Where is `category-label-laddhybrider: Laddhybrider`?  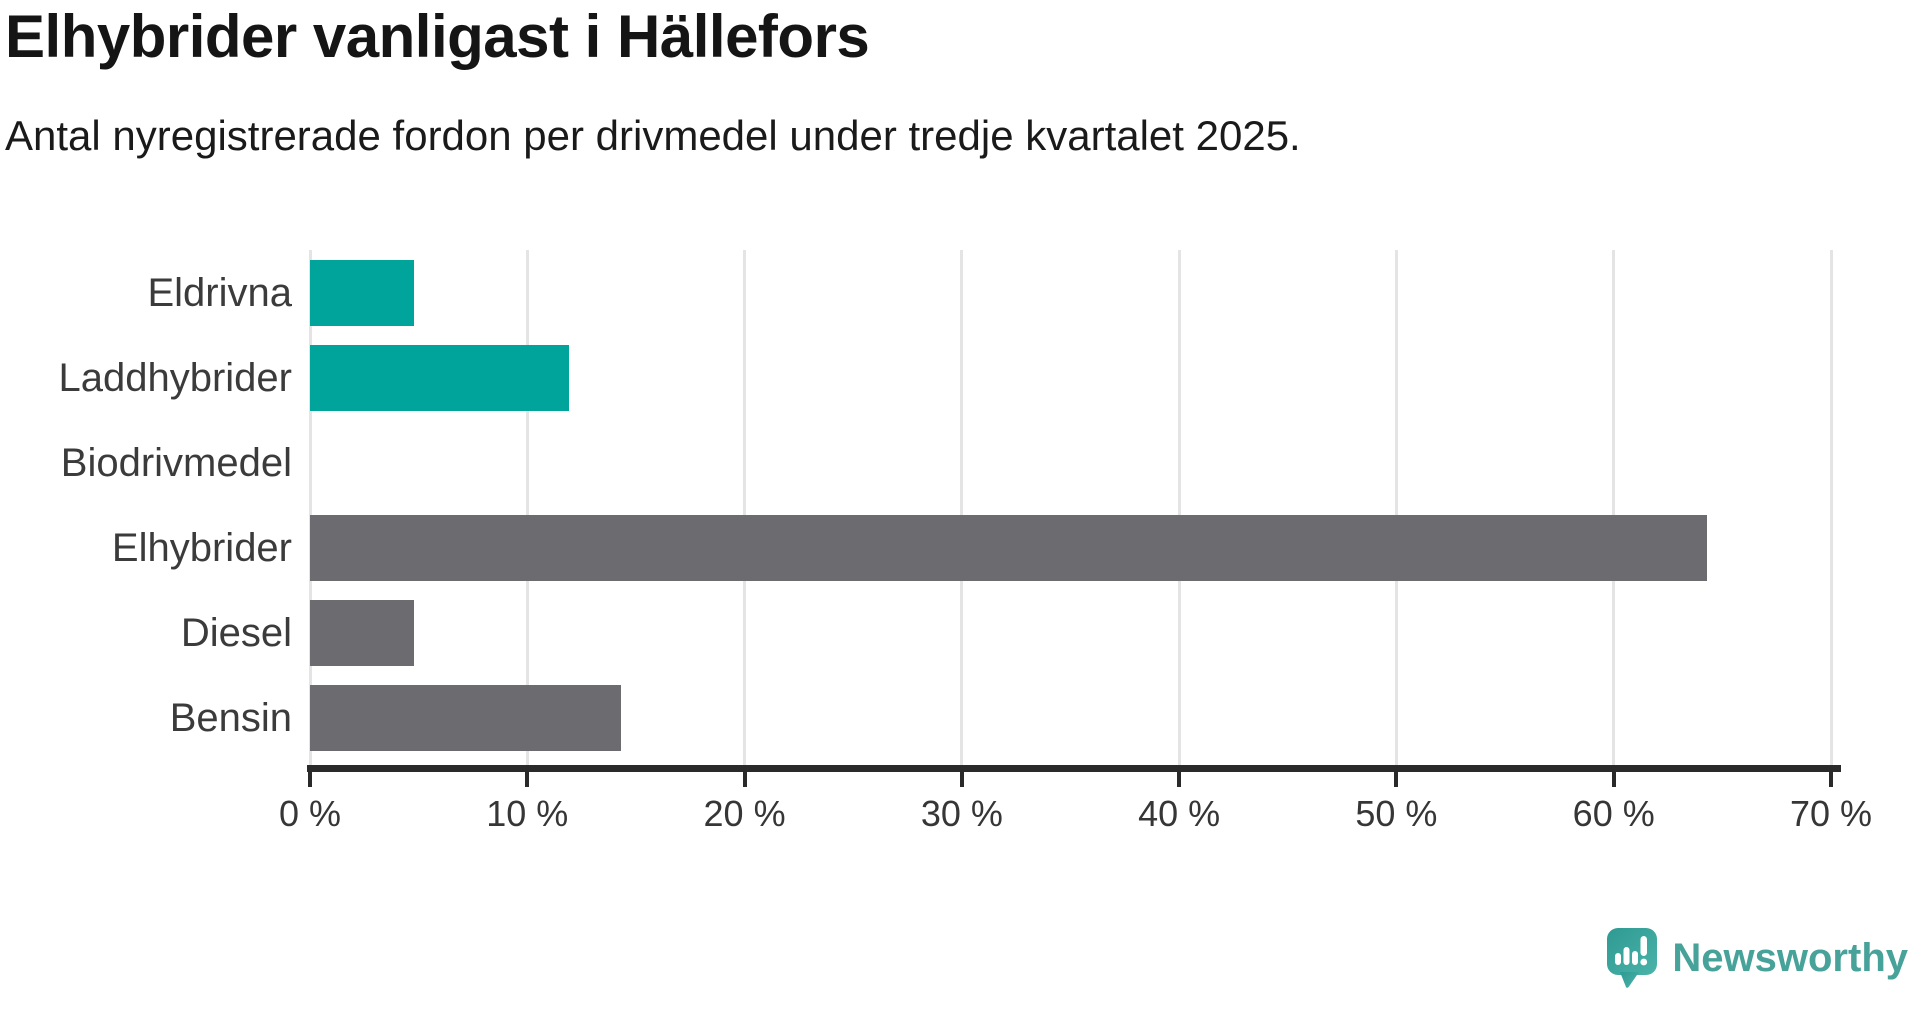
category-label-laddhybrider: Laddhybrider is located at coordinates (175, 378).